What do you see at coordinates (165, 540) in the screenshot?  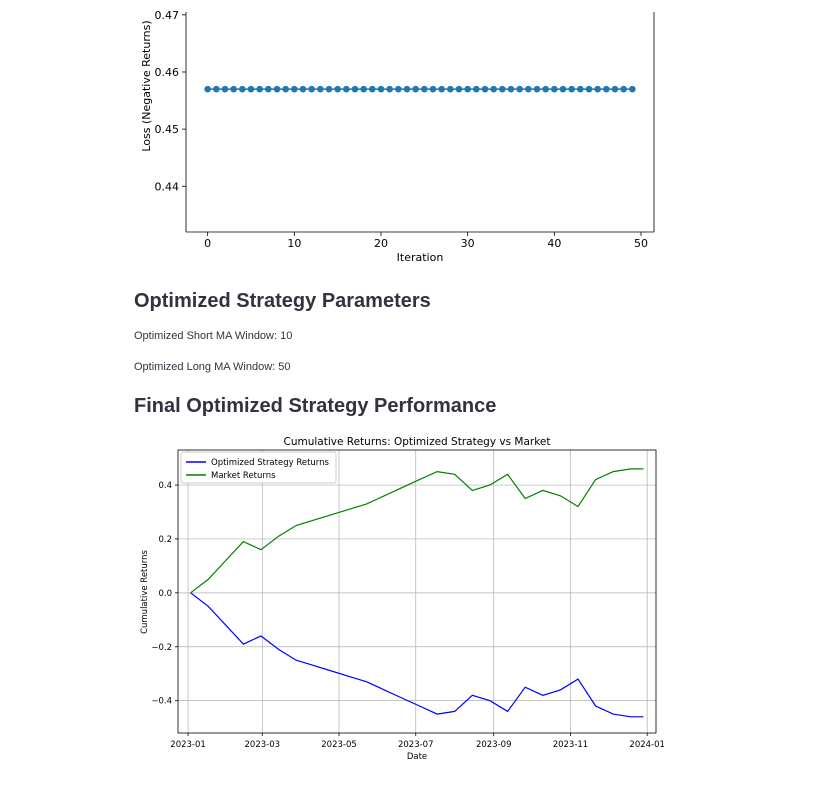 I see `returns-y-tick-label: 0.2` at bounding box center [165, 540].